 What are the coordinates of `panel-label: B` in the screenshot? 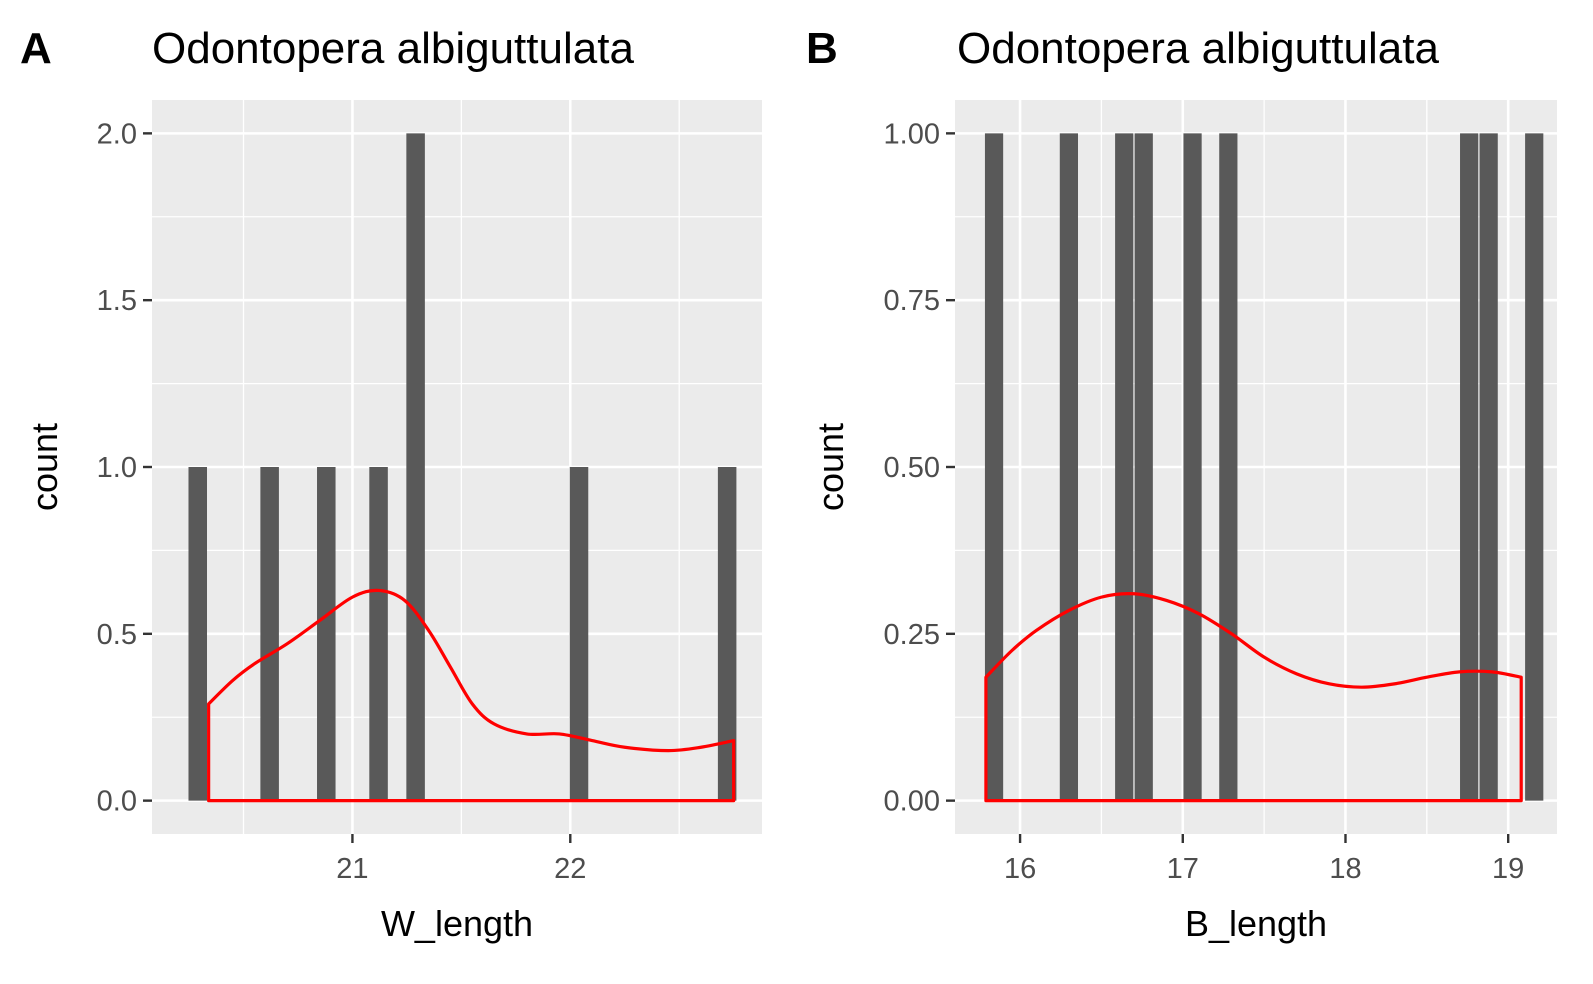 It's located at (822, 48).